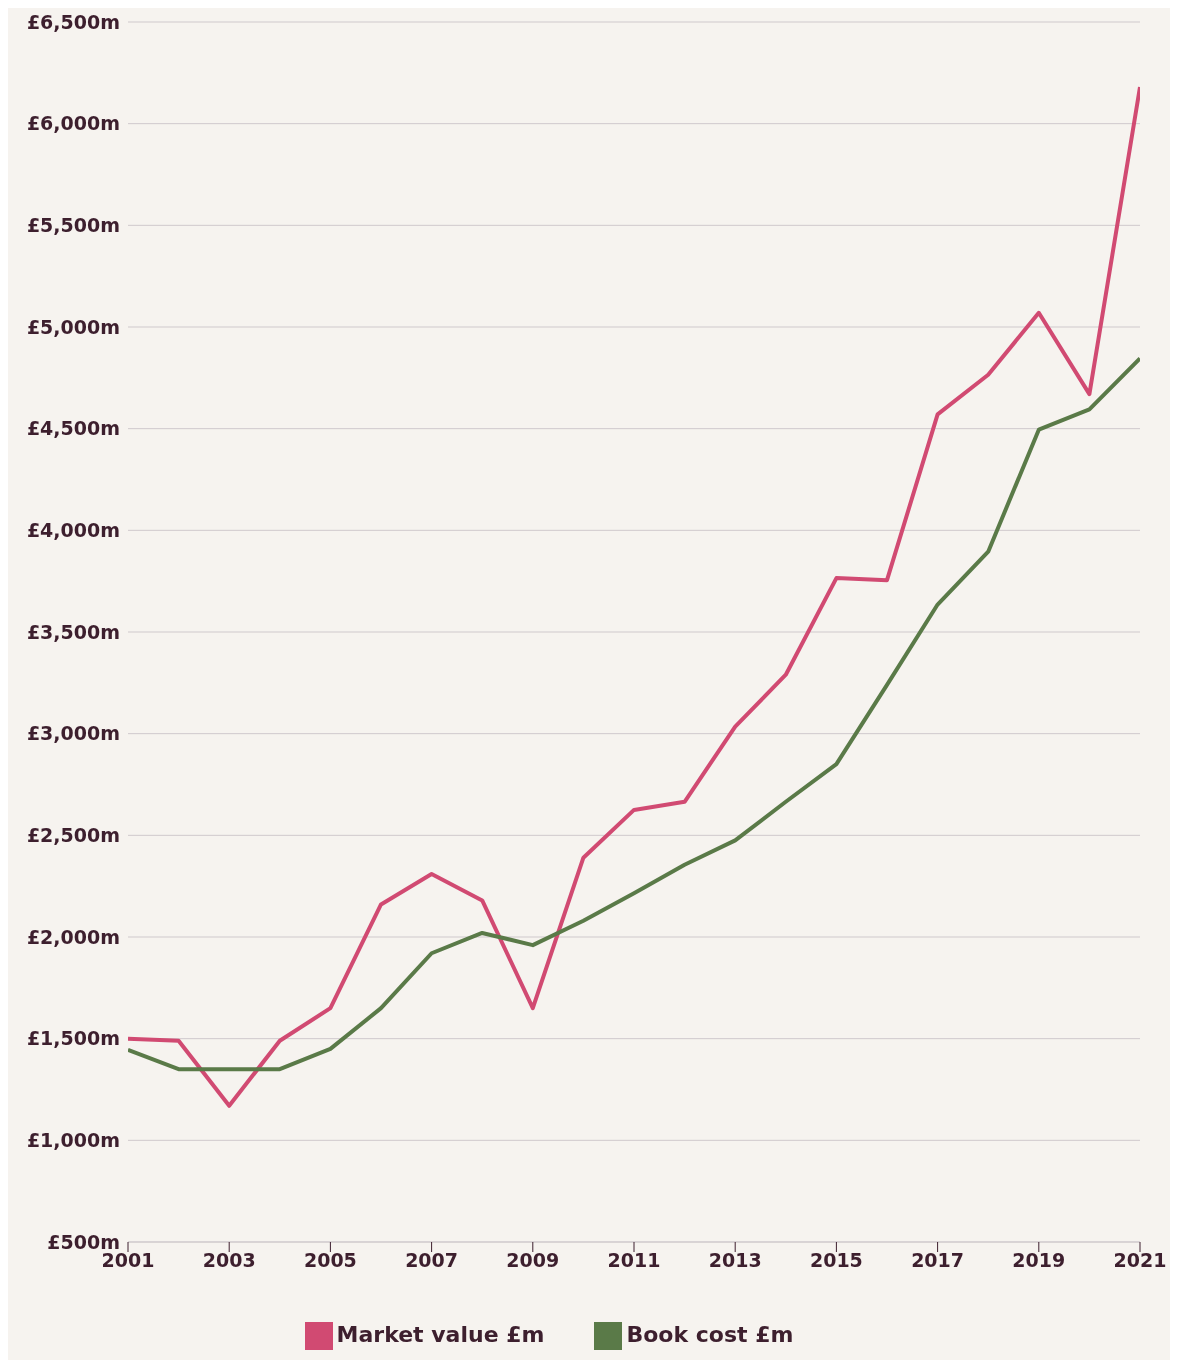 The height and width of the screenshot is (1368, 1178). What do you see at coordinates (73, 21) in the screenshot?
I see `y-tick-label: £6,500m` at bounding box center [73, 21].